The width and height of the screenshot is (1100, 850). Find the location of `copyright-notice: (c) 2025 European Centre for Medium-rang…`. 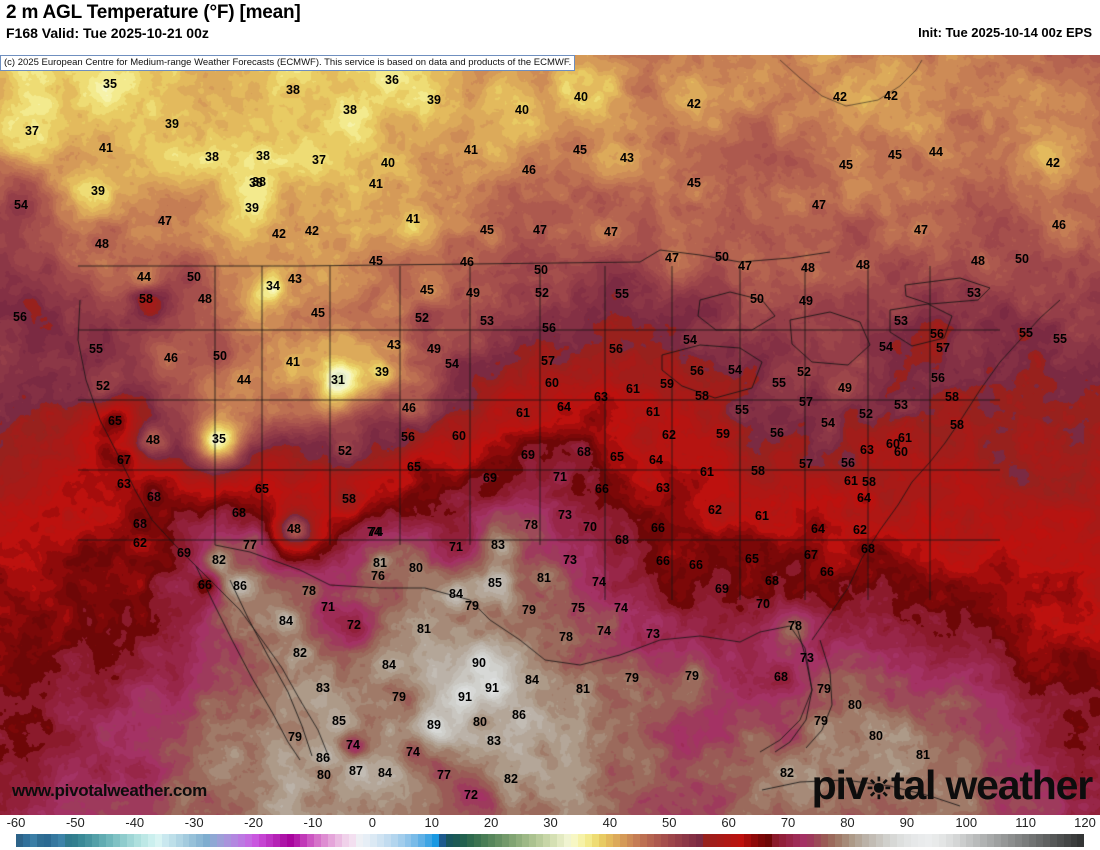

copyright-notice: (c) 2025 European Centre for Medium-rang… is located at coordinates (288, 63).